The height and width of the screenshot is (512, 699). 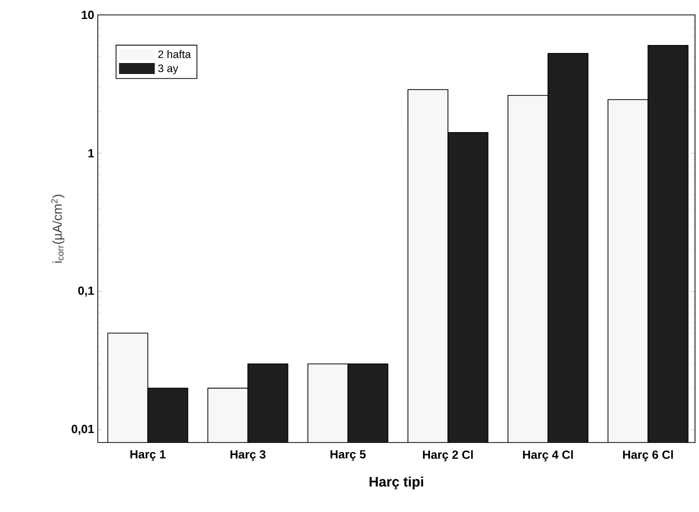 I want to click on x-tick-label: Harç 2 Cl, so click(x=448, y=456).